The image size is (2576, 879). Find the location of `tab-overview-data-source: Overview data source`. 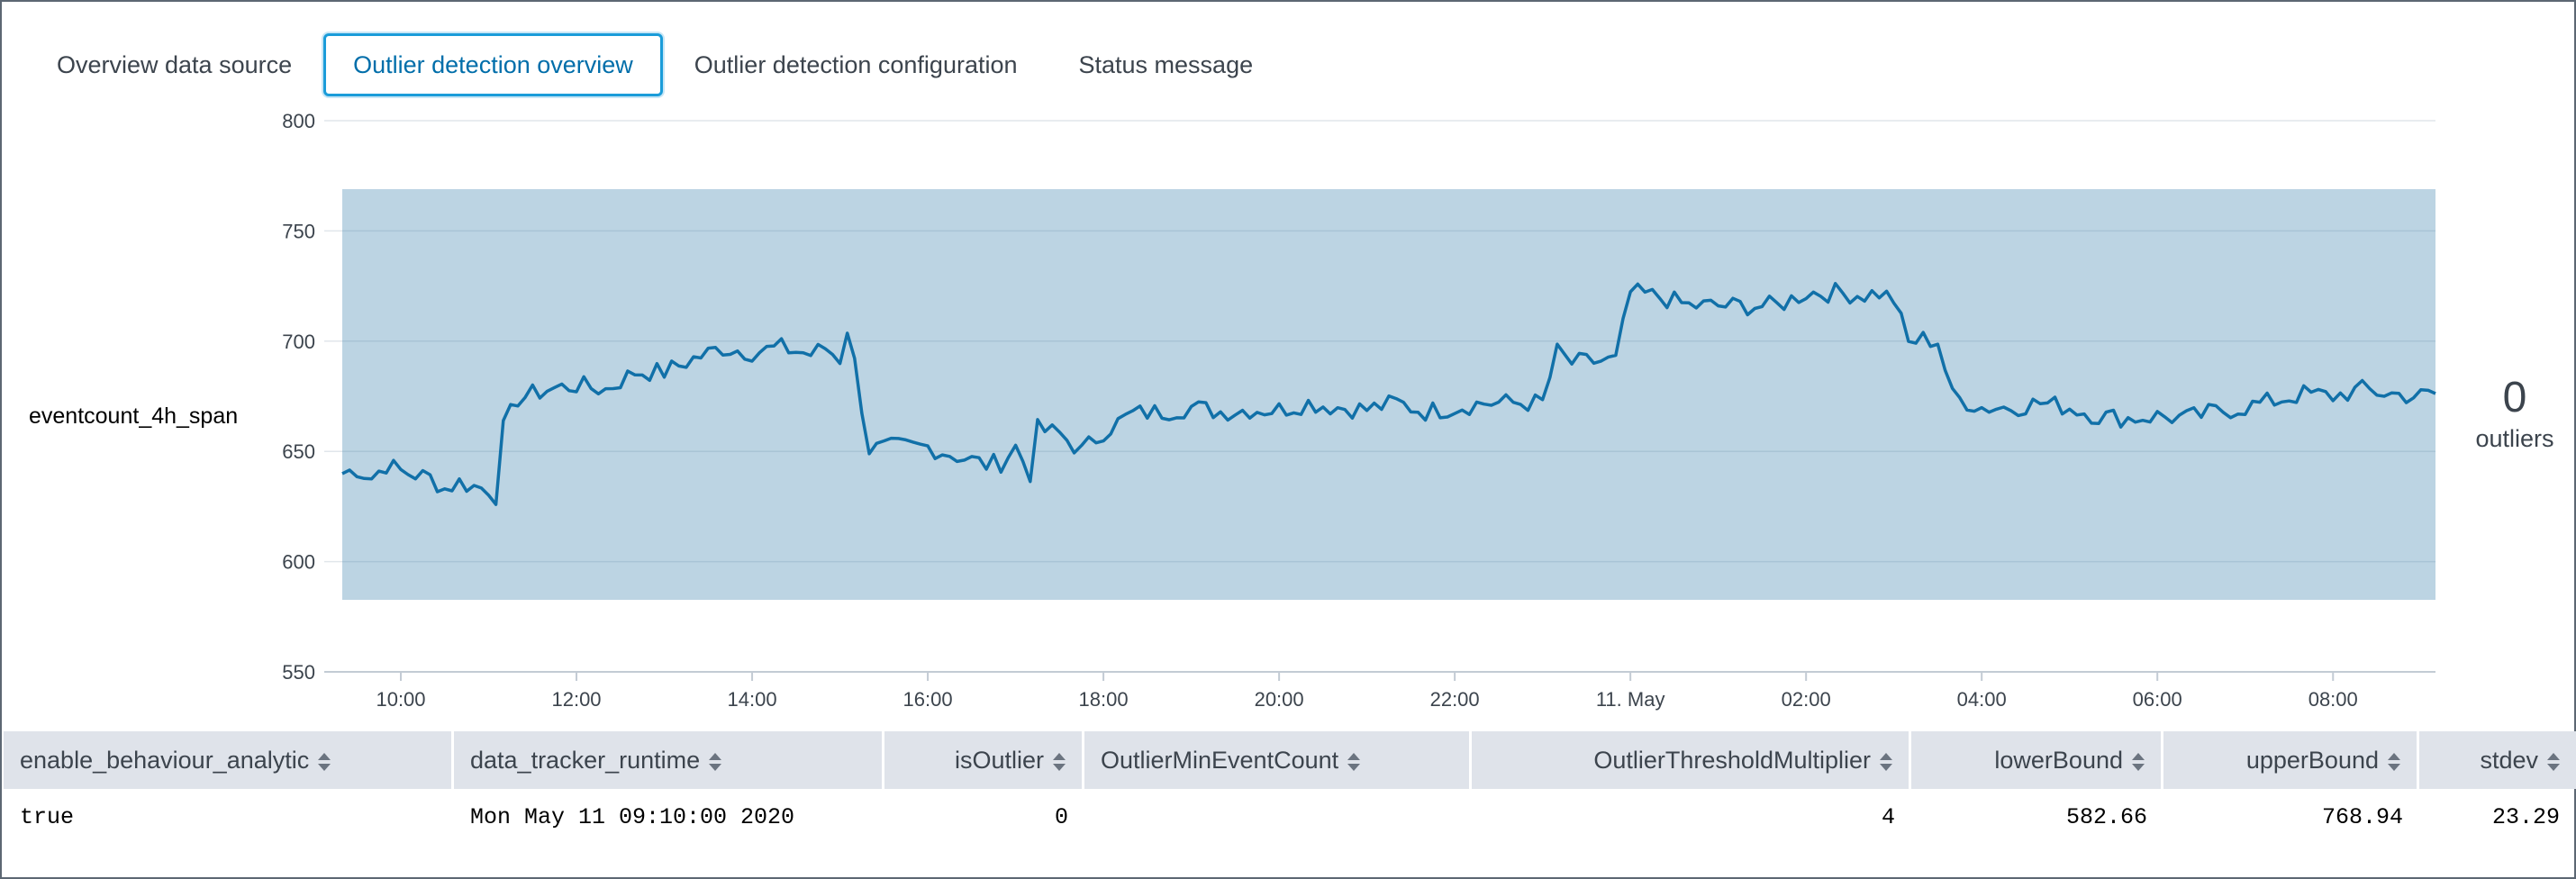

tab-overview-data-source: Overview data source is located at coordinates (175, 64).